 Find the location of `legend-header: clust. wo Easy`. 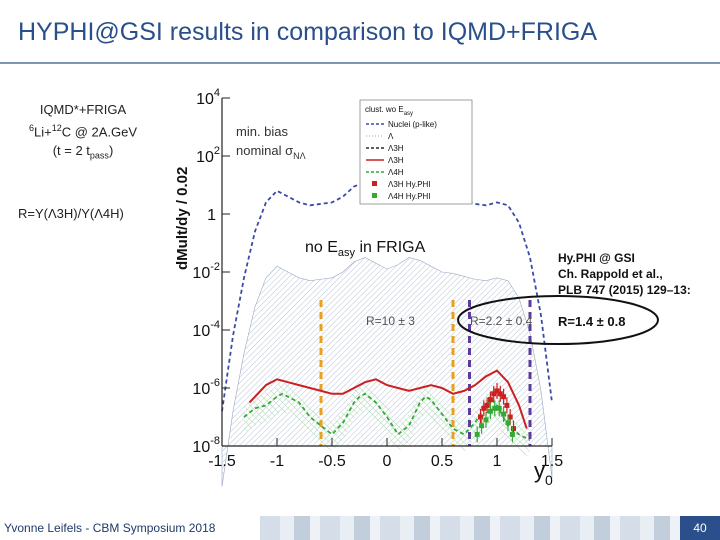

legend-header: clust. wo Easy is located at coordinates (389, 111).